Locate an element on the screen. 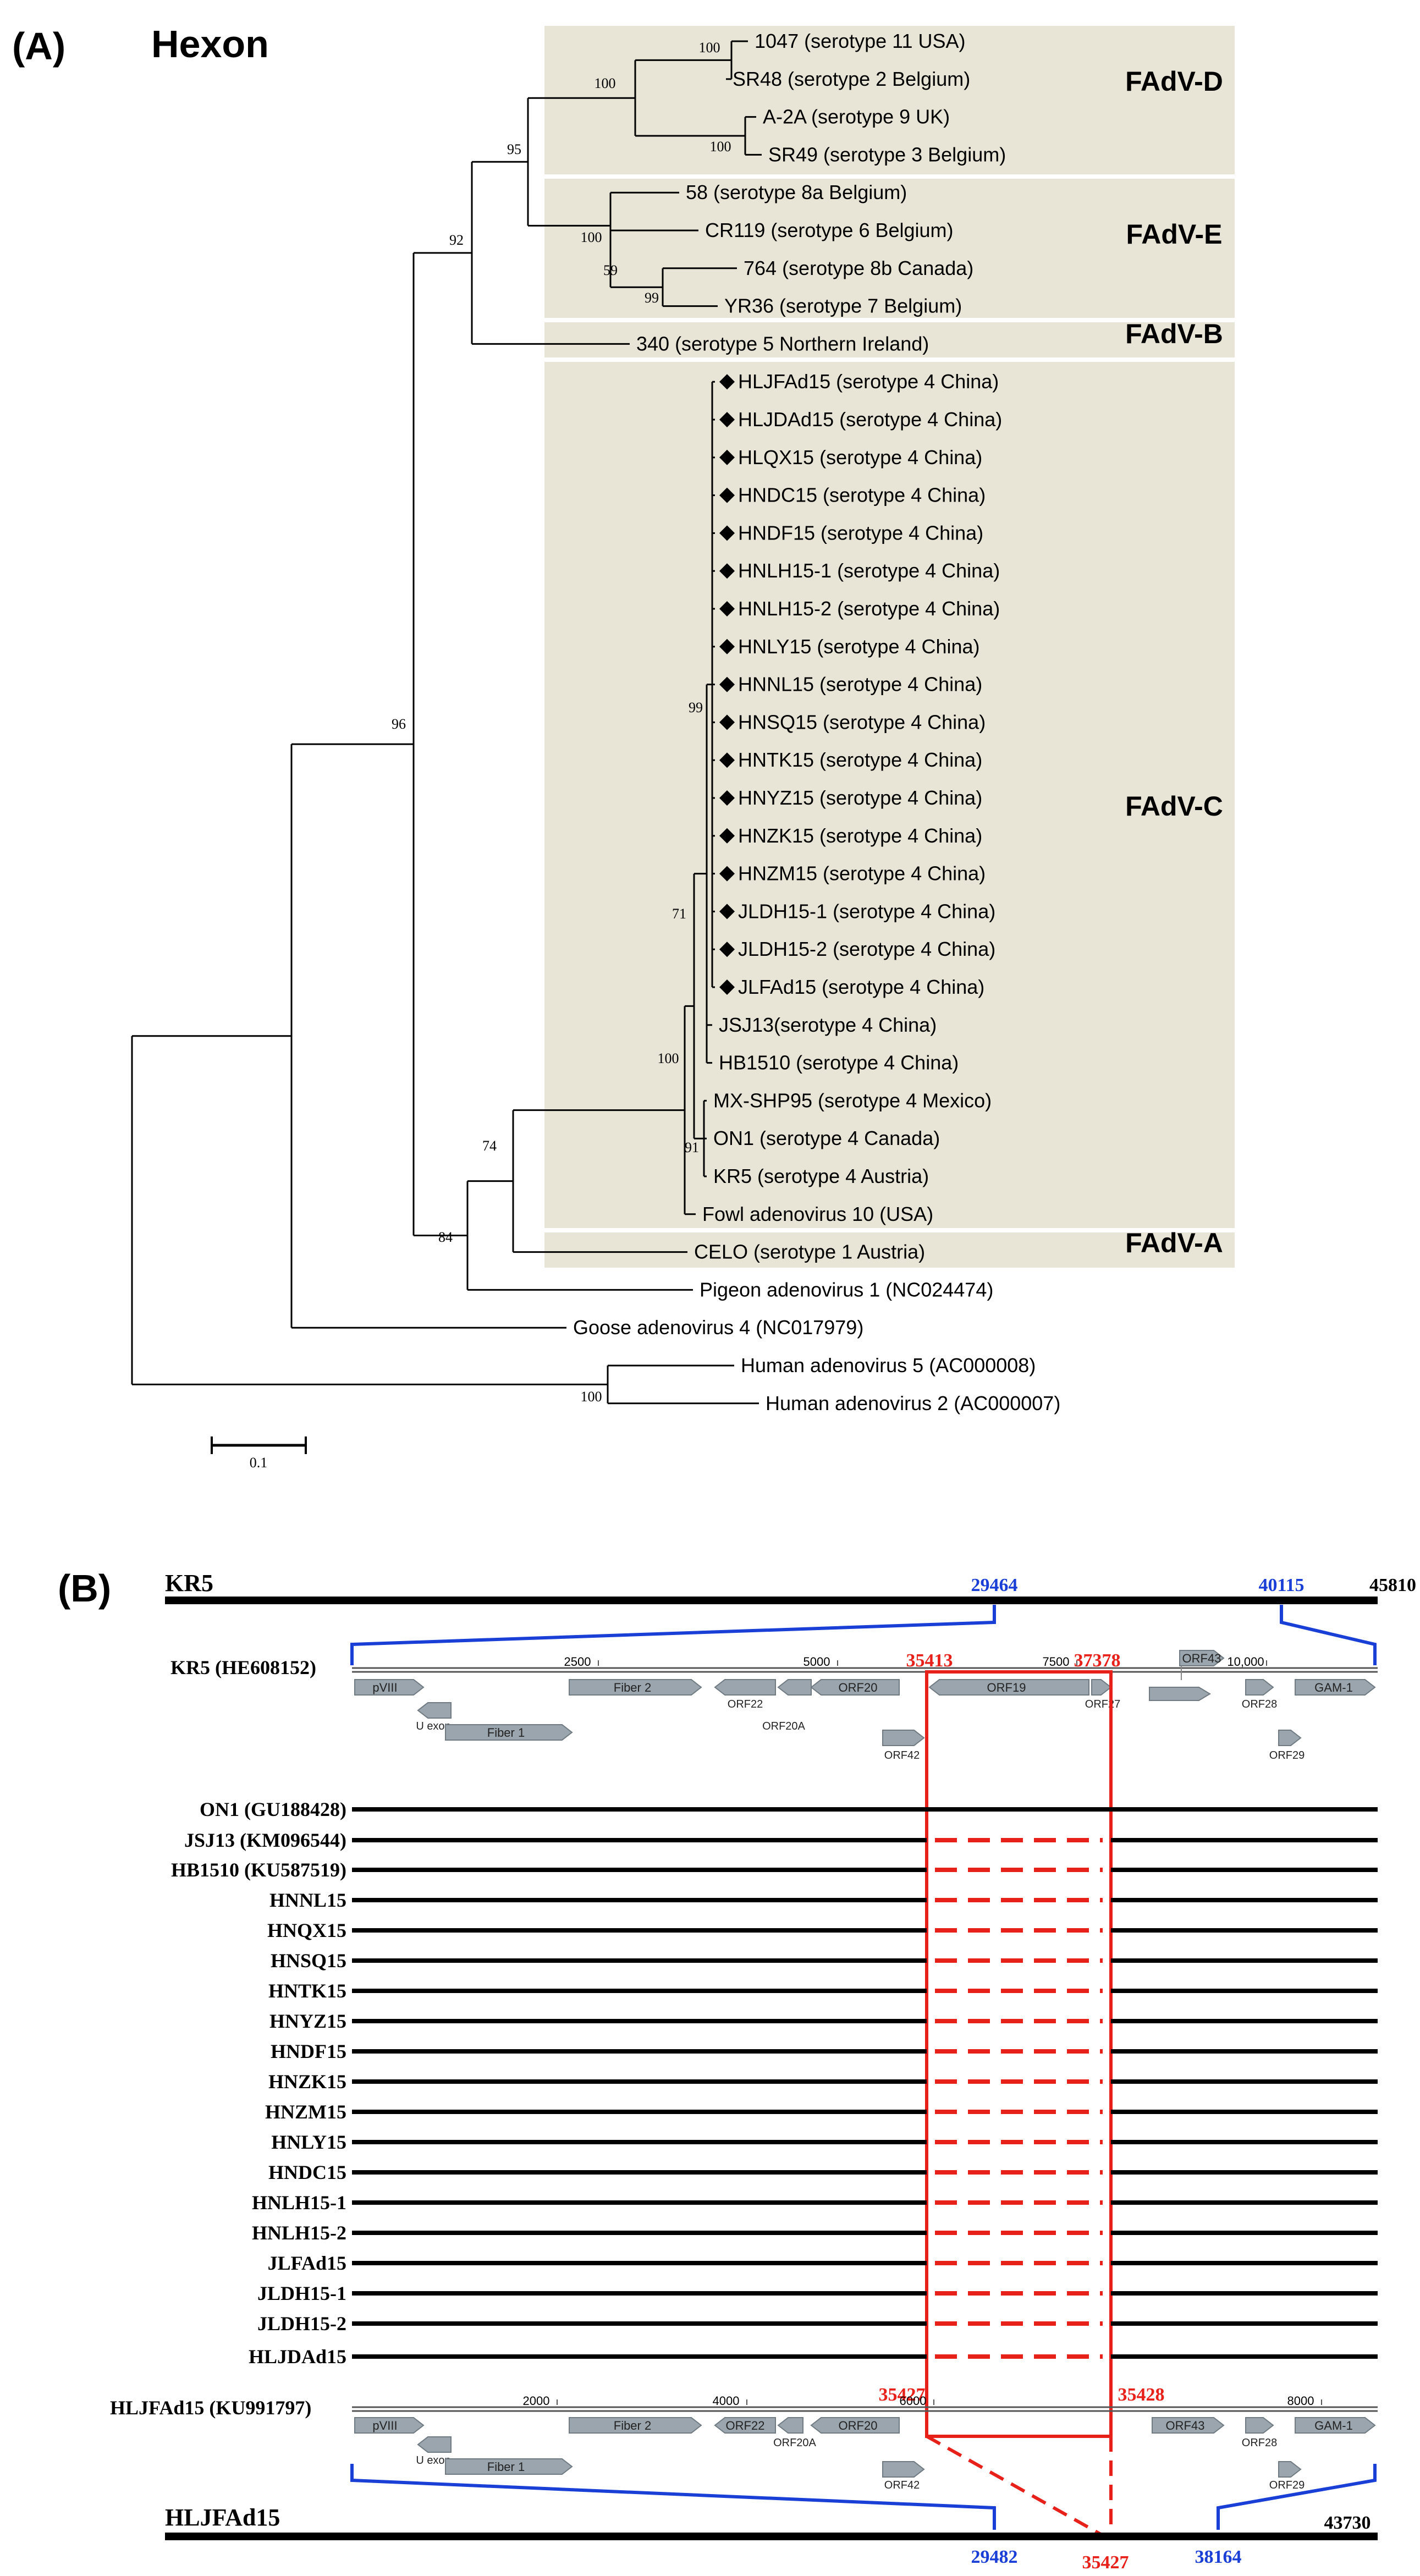  leaf-label: Human adenovirus 2 (AC000007) is located at coordinates (913, 1403).